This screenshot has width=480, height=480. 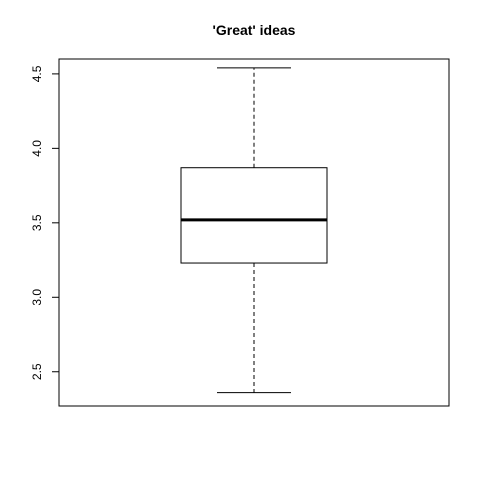 What do you see at coordinates (254, 30) in the screenshot?
I see `chart-title: 'Great' ideas` at bounding box center [254, 30].